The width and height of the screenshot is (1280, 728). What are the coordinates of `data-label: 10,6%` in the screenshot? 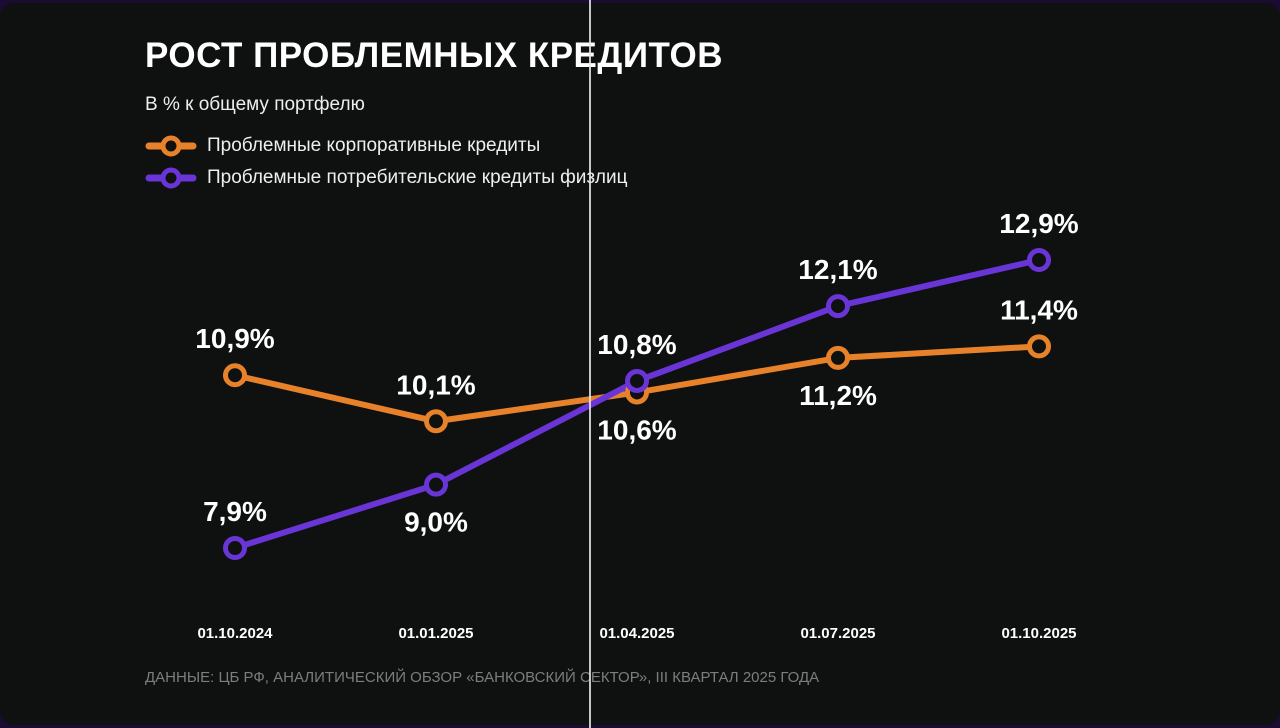 It's located at (636, 429).